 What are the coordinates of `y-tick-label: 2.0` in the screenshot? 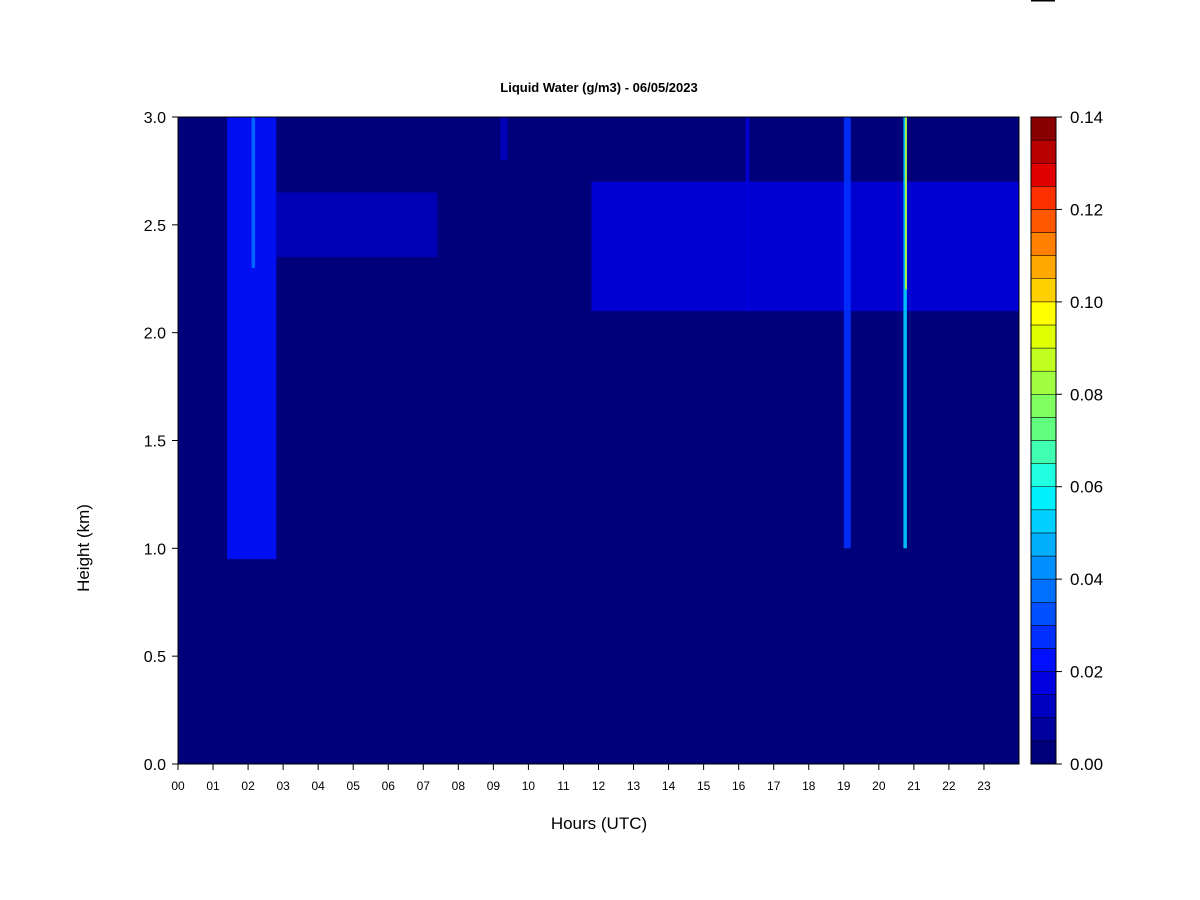 It's located at (155, 334).